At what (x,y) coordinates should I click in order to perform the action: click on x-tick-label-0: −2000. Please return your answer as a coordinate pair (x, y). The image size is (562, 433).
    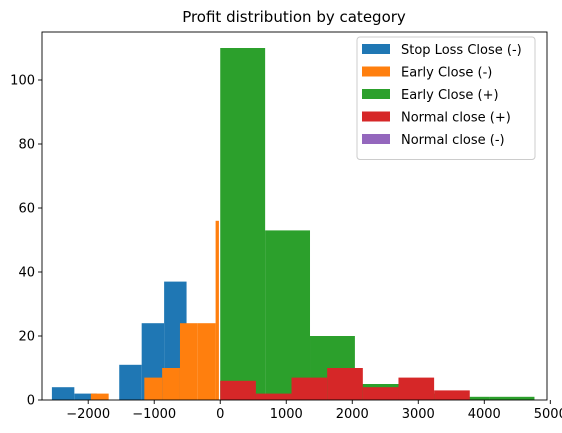
    Looking at the image, I should click on (88, 414).